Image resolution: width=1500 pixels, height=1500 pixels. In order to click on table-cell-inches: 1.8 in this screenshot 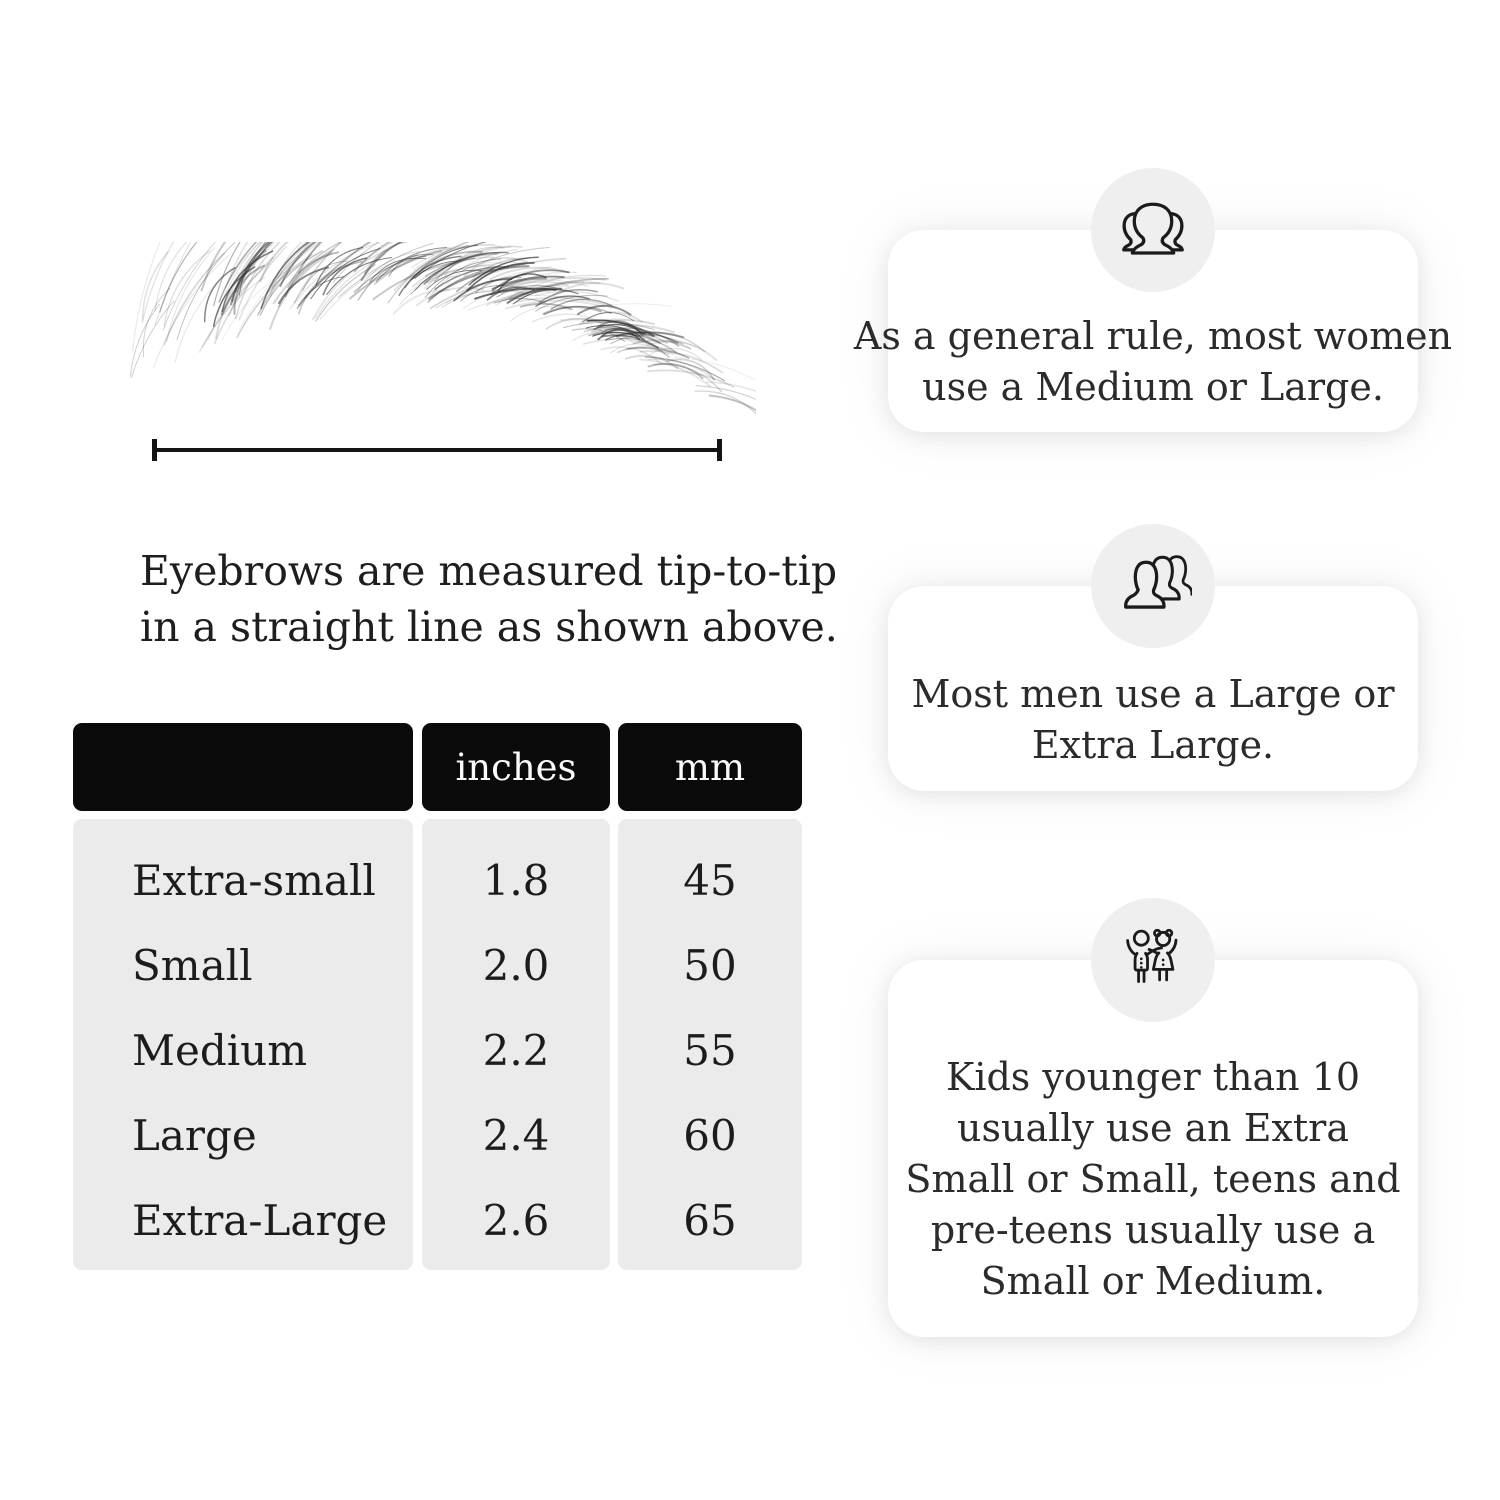, I will do `click(516, 880)`.